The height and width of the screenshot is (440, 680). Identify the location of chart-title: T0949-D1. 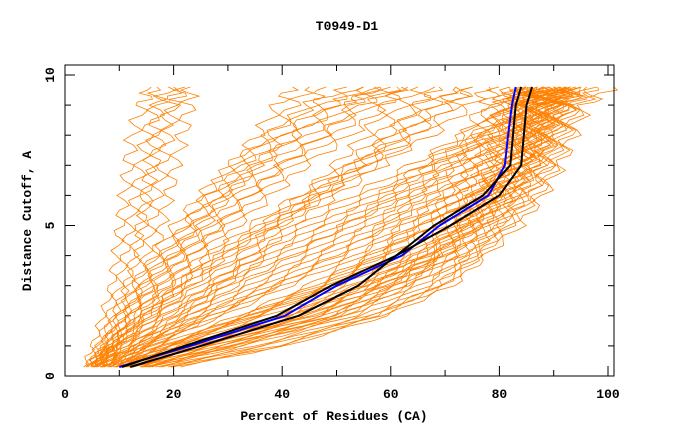
(347, 26).